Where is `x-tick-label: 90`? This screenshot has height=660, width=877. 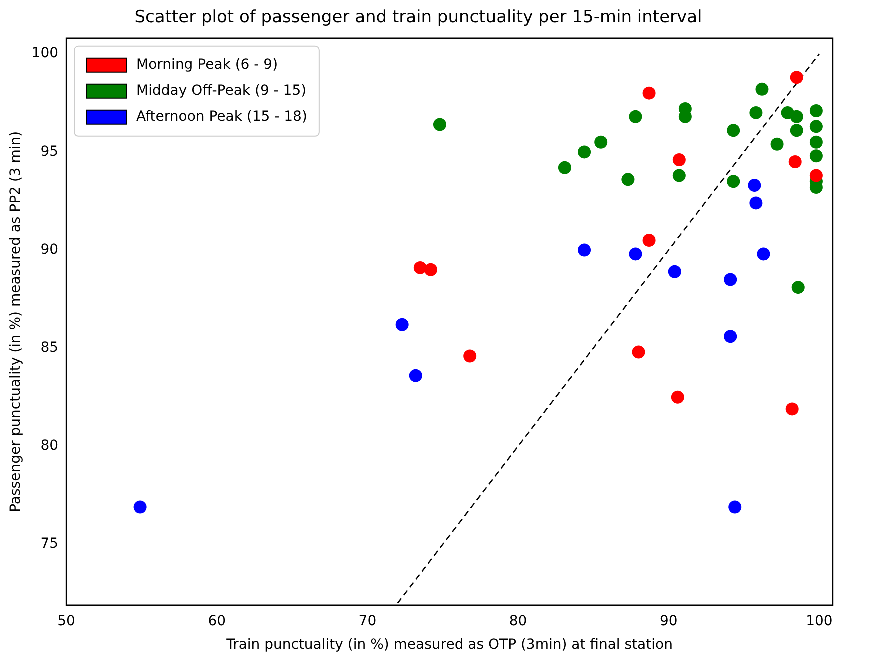 x-tick-label: 90 is located at coordinates (669, 621).